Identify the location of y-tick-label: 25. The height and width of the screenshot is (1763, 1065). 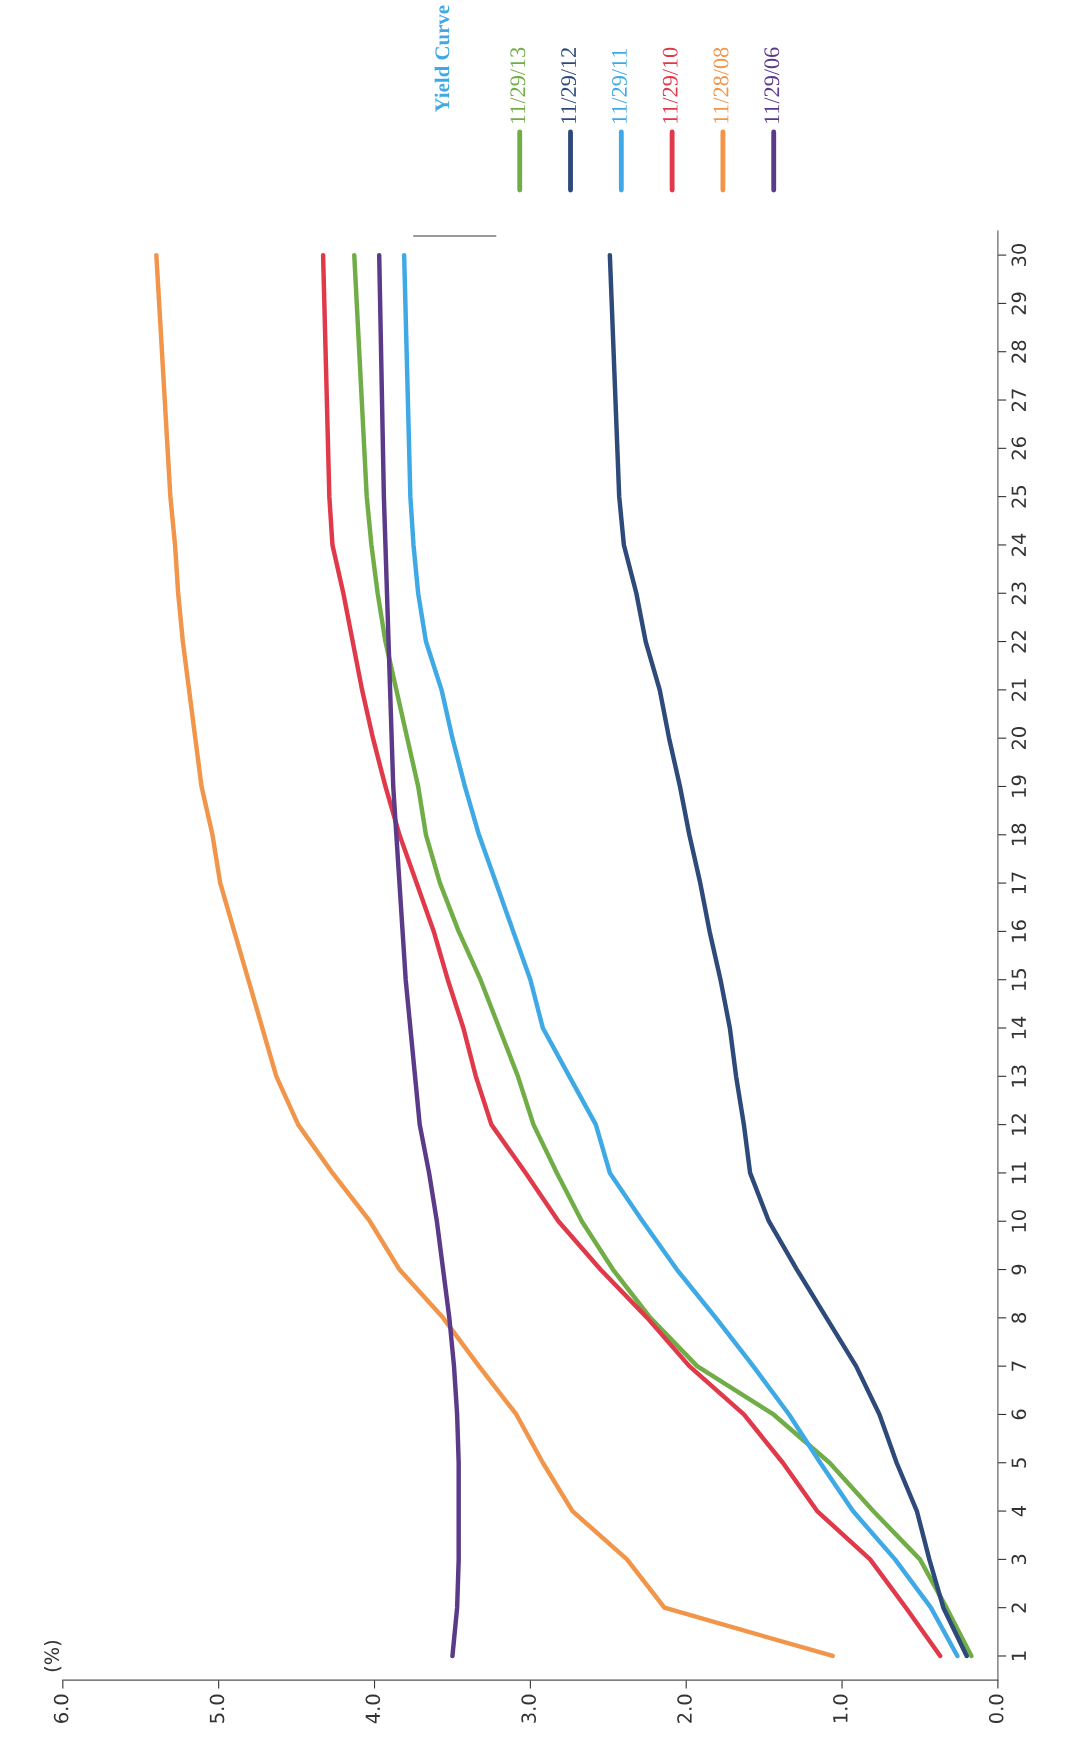
(1019, 496).